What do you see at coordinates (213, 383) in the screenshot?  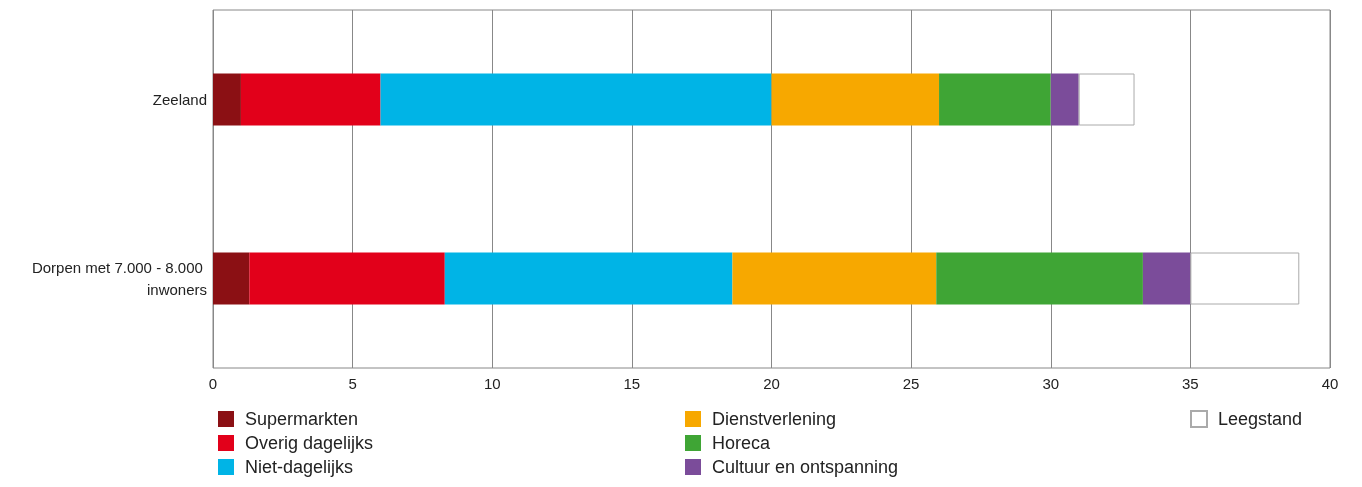 I see `x-tick-label: 0` at bounding box center [213, 383].